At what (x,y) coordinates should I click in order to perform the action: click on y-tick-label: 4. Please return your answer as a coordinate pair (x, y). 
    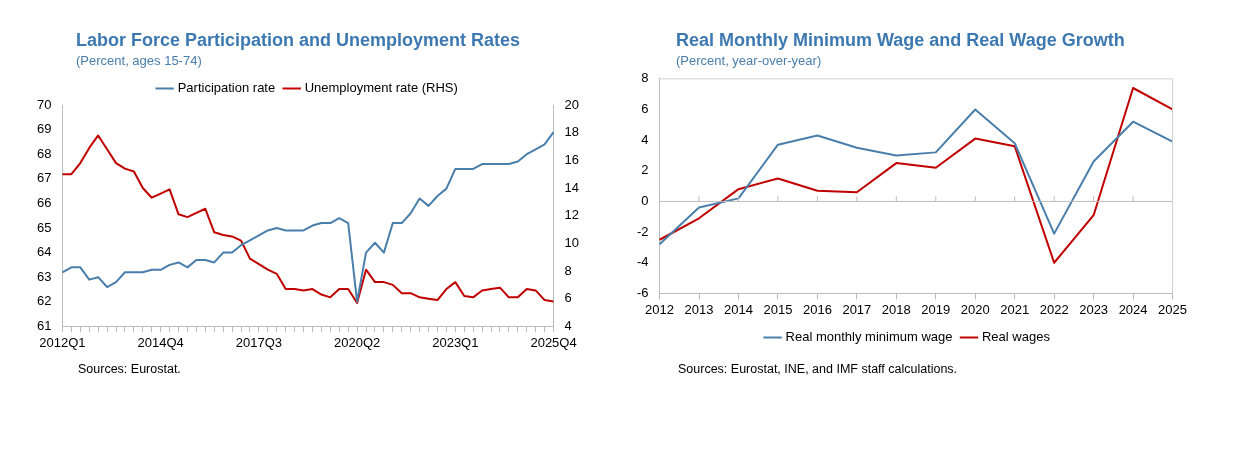
    Looking at the image, I should click on (645, 139).